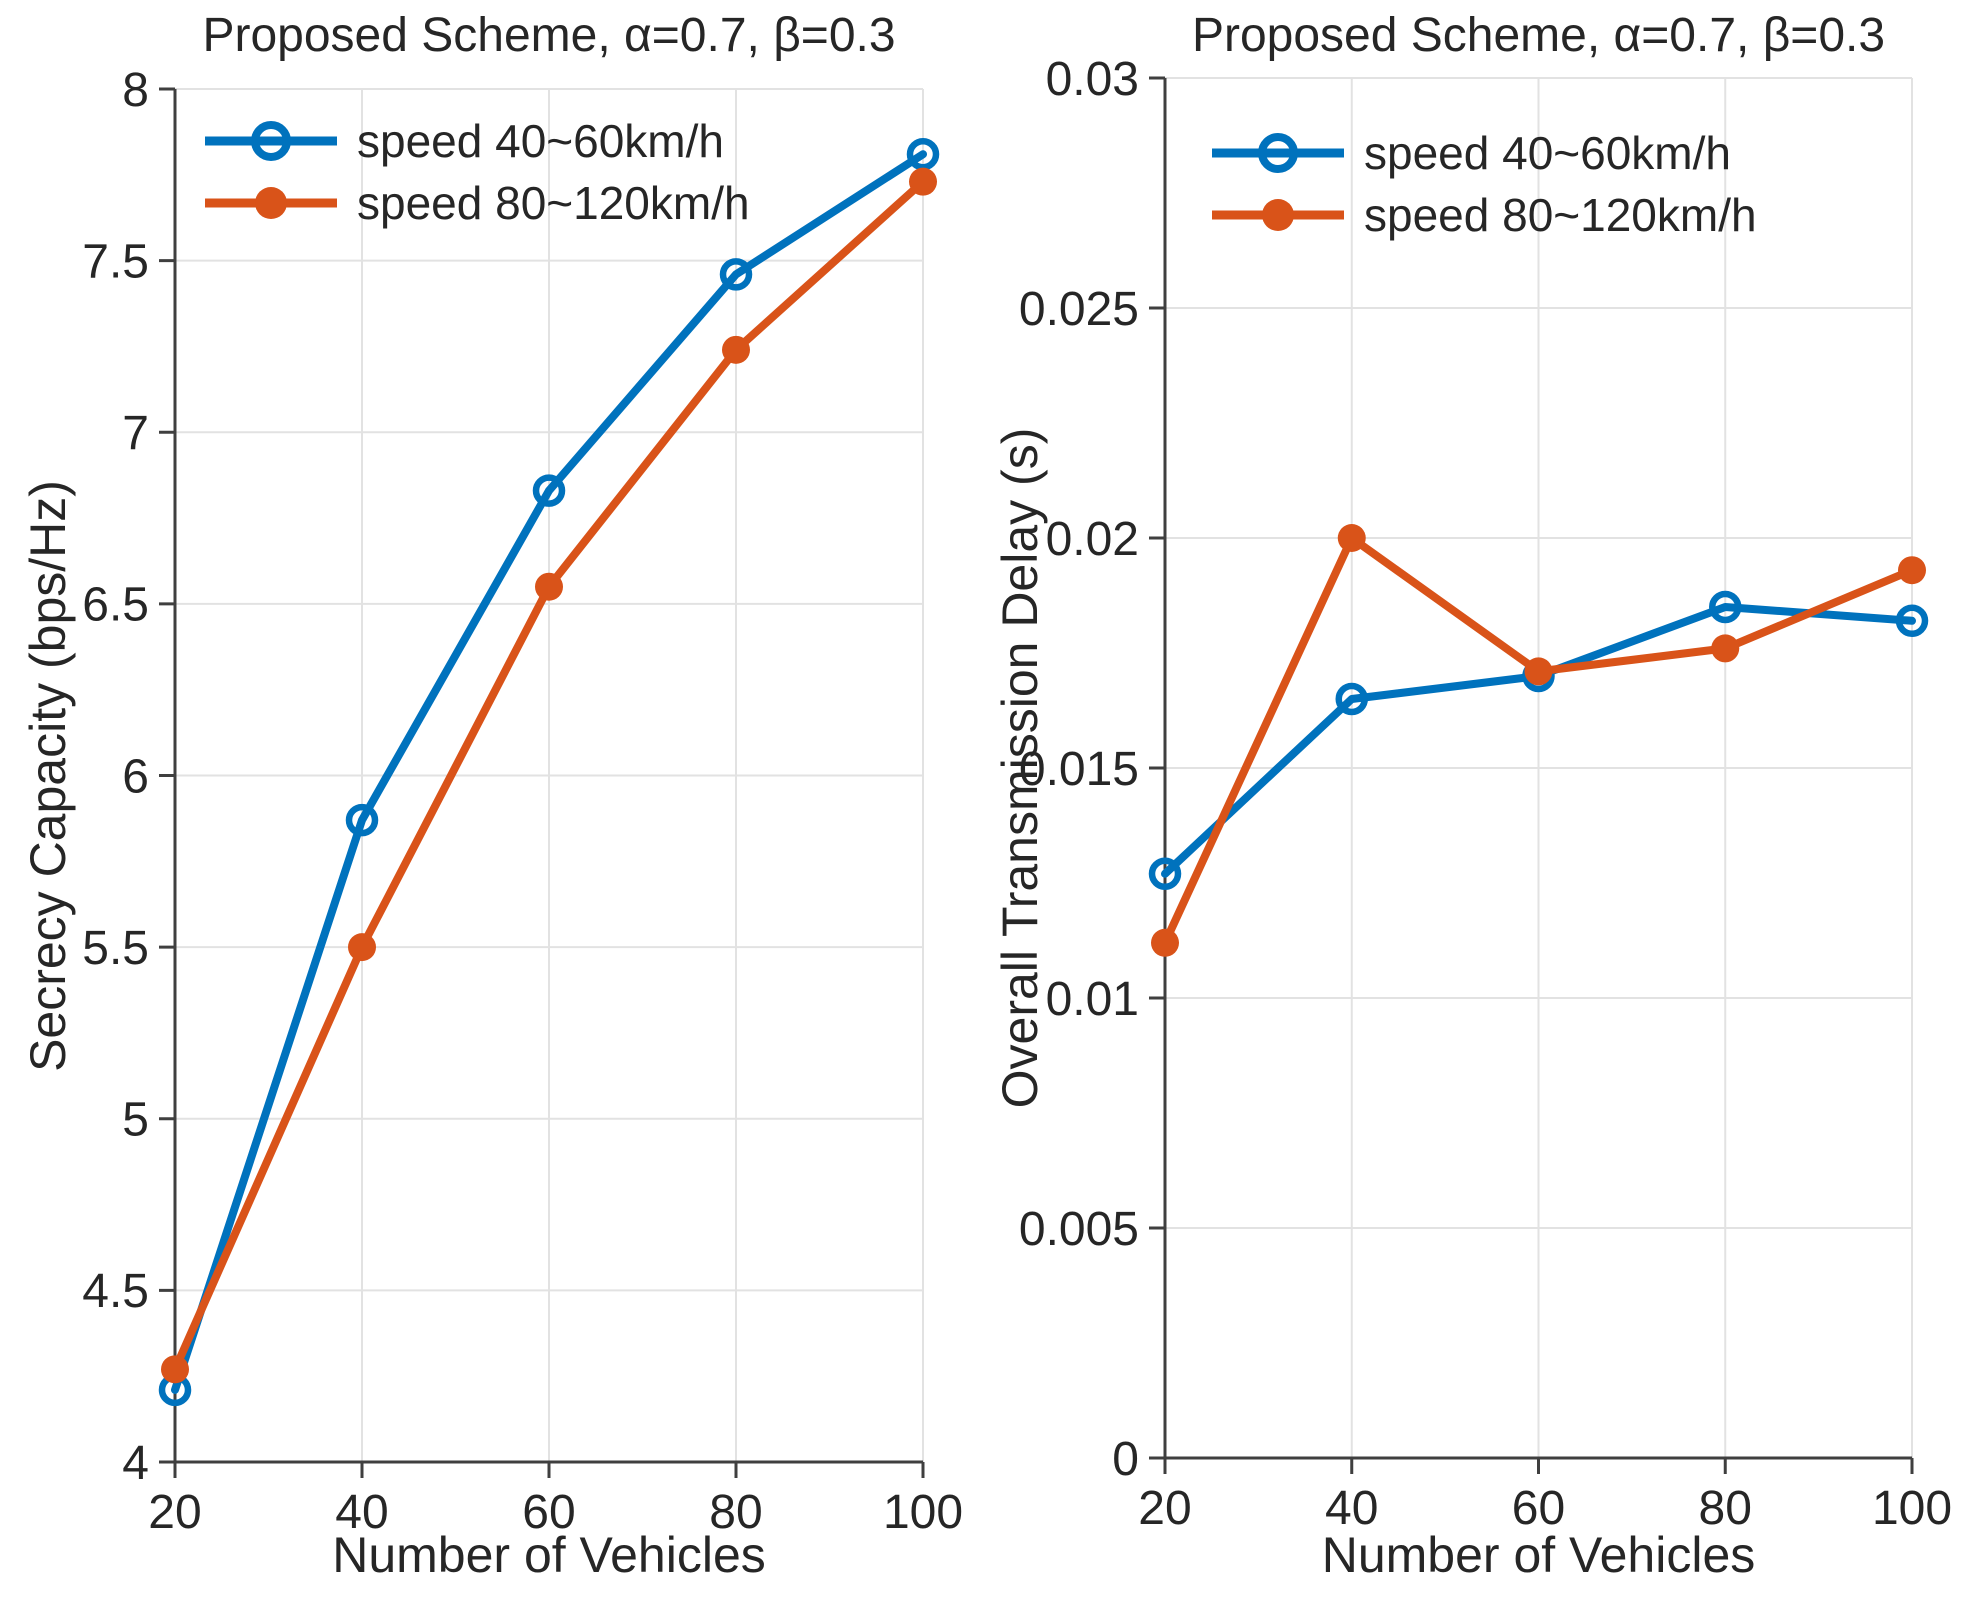 The width and height of the screenshot is (1975, 1600). Describe the element at coordinates (115, 1291) in the screenshot. I see `svg-text: 4.5` at that location.